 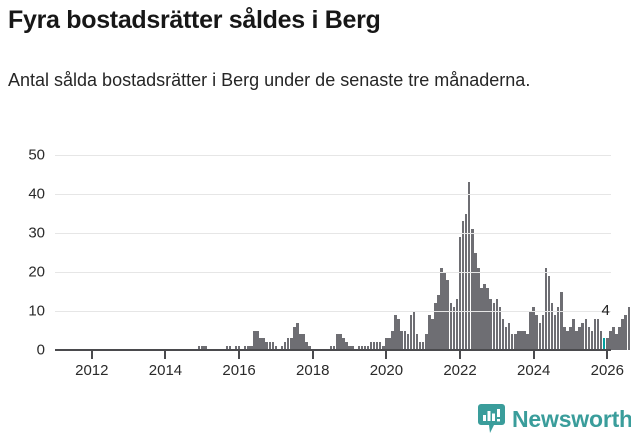 What do you see at coordinates (313, 370) in the screenshot?
I see `x-axis-tick-label: 2018` at bounding box center [313, 370].